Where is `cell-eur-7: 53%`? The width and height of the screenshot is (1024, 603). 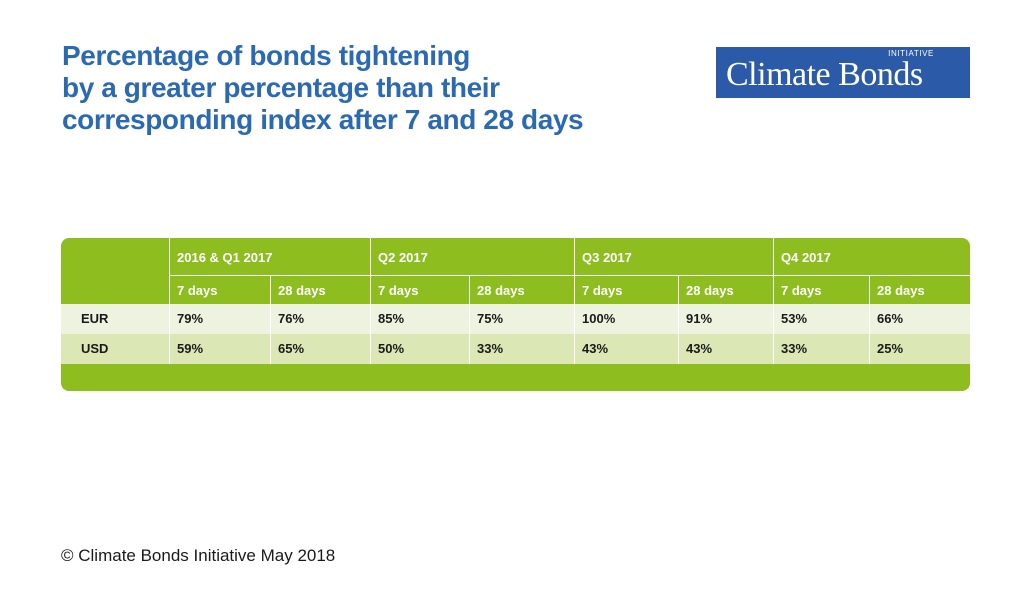
cell-eur-7: 53% is located at coordinates (821, 319).